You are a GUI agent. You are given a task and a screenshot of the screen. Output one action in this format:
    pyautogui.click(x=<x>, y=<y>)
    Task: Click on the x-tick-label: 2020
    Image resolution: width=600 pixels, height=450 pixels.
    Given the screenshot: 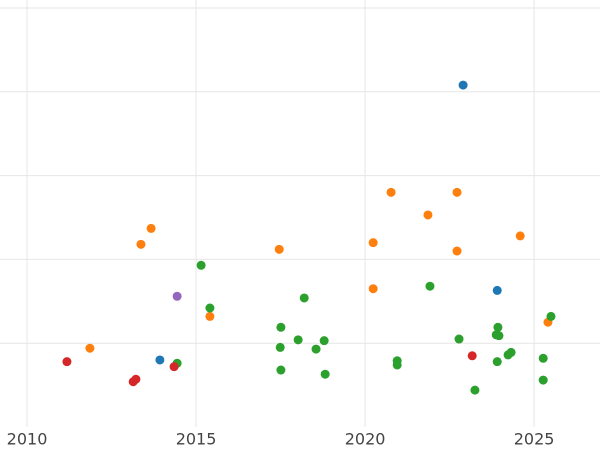 What is the action you would take?
    pyautogui.click(x=365, y=439)
    